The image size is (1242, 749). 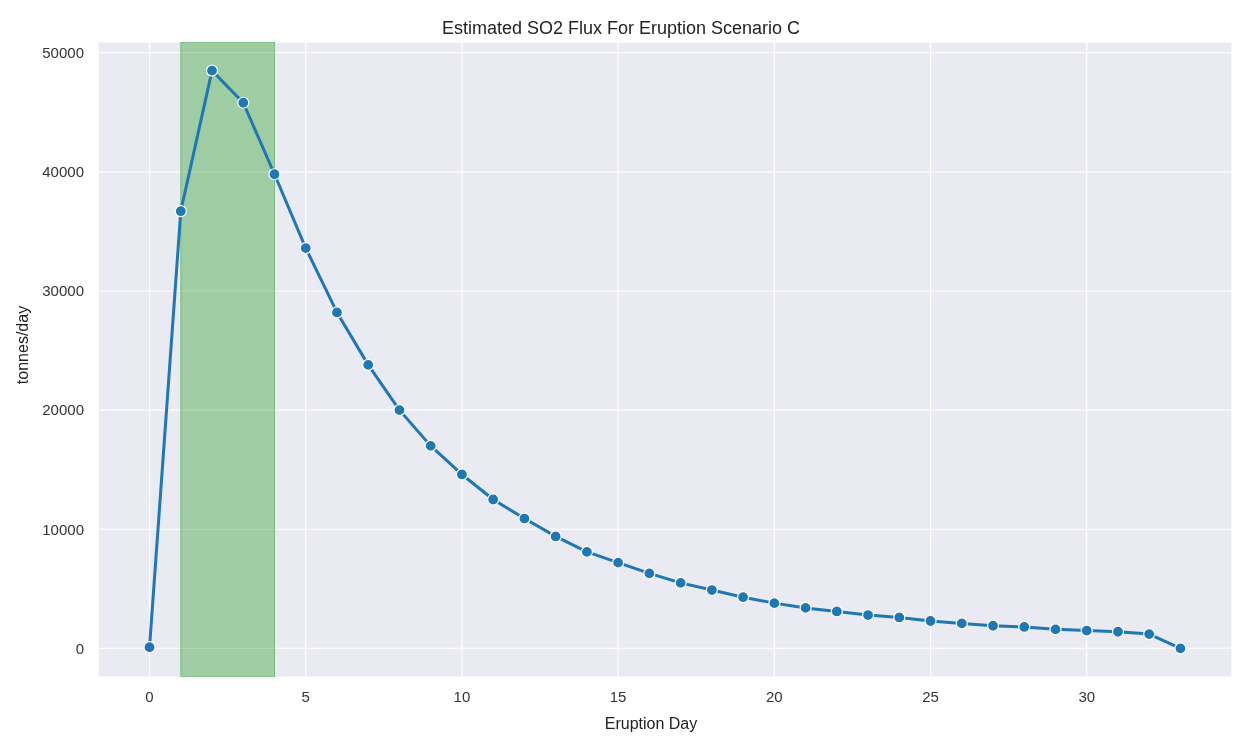 What do you see at coordinates (63, 410) in the screenshot?
I see `y-tick-label: 20000` at bounding box center [63, 410].